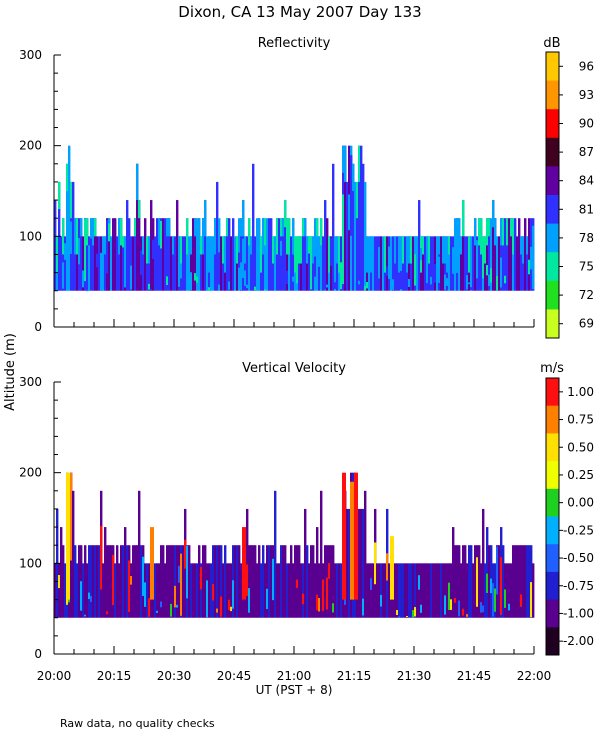 Image resolution: width=600 pixels, height=750 pixels. Describe the element at coordinates (354, 676) in the screenshot. I see `x-tick-label: 21:15` at that location.